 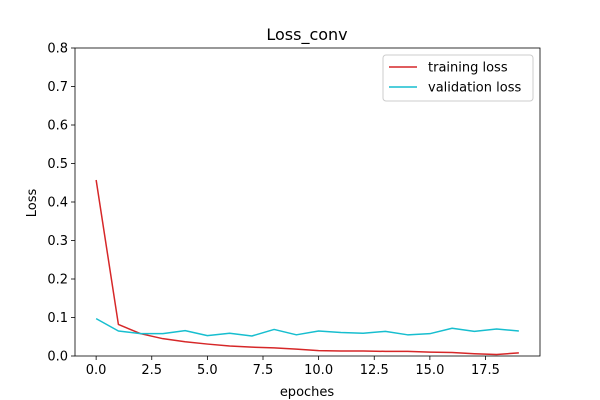 I want to click on y-tick-label: 0.4, so click(x=57, y=203).